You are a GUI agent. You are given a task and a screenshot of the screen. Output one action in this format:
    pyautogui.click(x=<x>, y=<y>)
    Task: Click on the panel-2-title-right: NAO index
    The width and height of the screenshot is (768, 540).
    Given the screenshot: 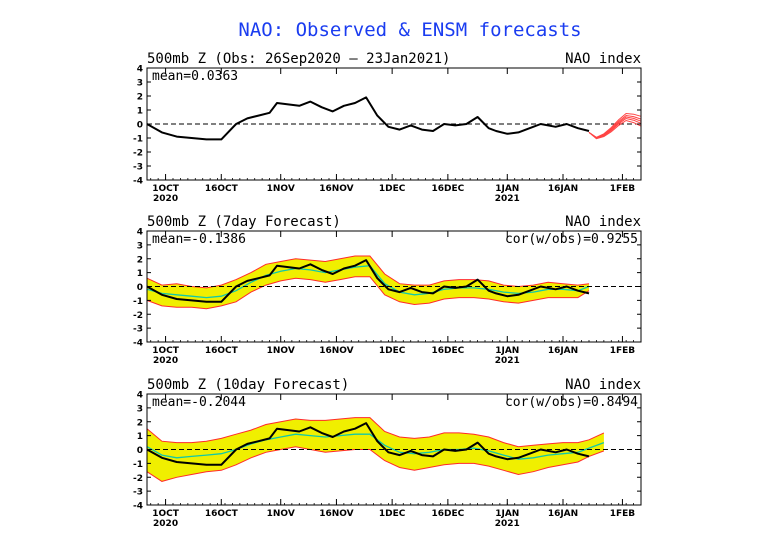 What is the action you would take?
    pyautogui.click(x=603, y=385)
    